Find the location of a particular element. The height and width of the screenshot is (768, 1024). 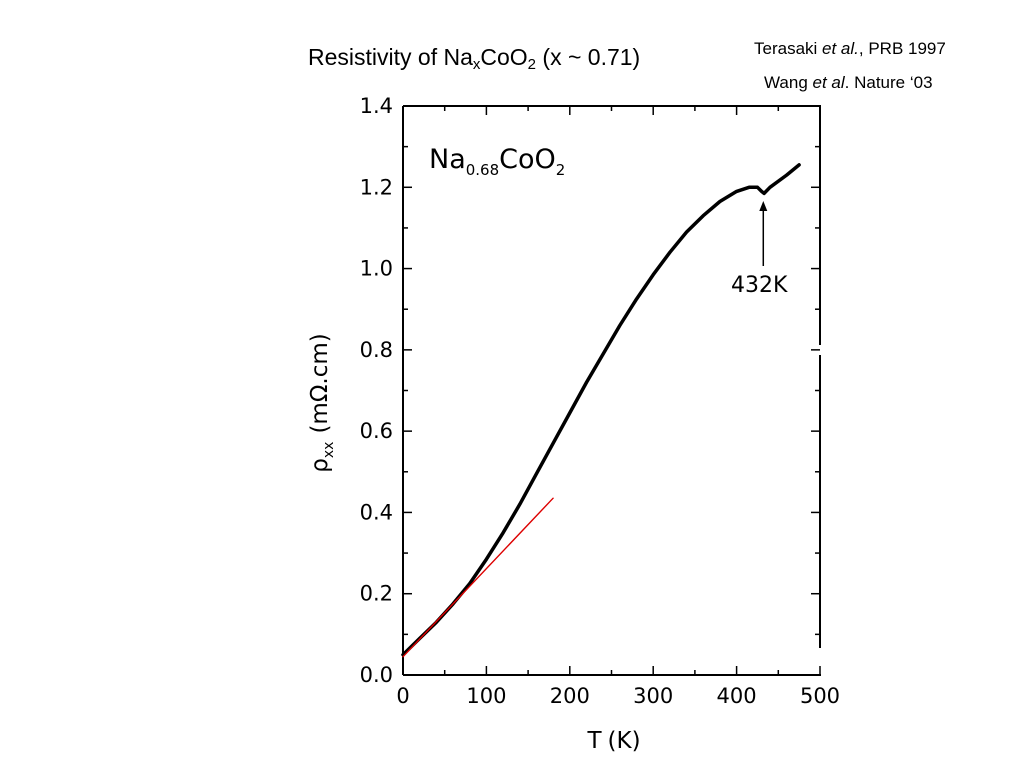

title-mid: CoO is located at coordinates (504, 57).